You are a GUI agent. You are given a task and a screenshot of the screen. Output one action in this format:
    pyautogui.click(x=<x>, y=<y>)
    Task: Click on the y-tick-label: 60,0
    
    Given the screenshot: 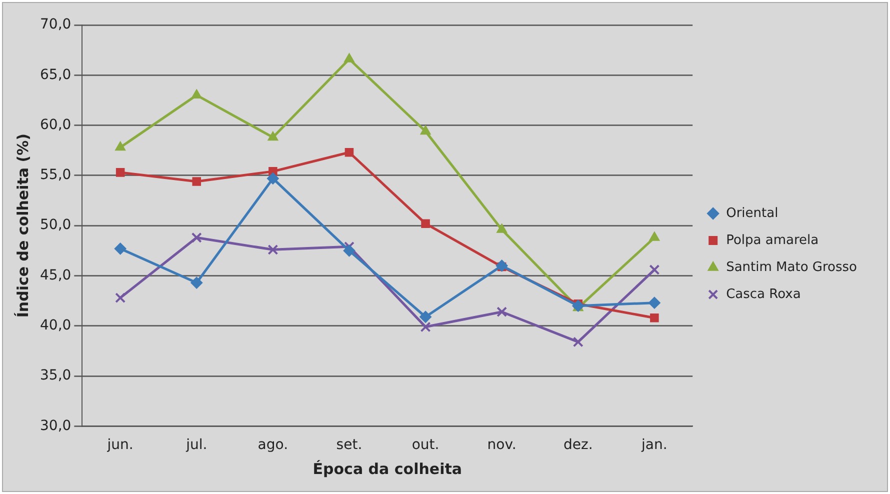 What is the action you would take?
    pyautogui.click(x=56, y=124)
    